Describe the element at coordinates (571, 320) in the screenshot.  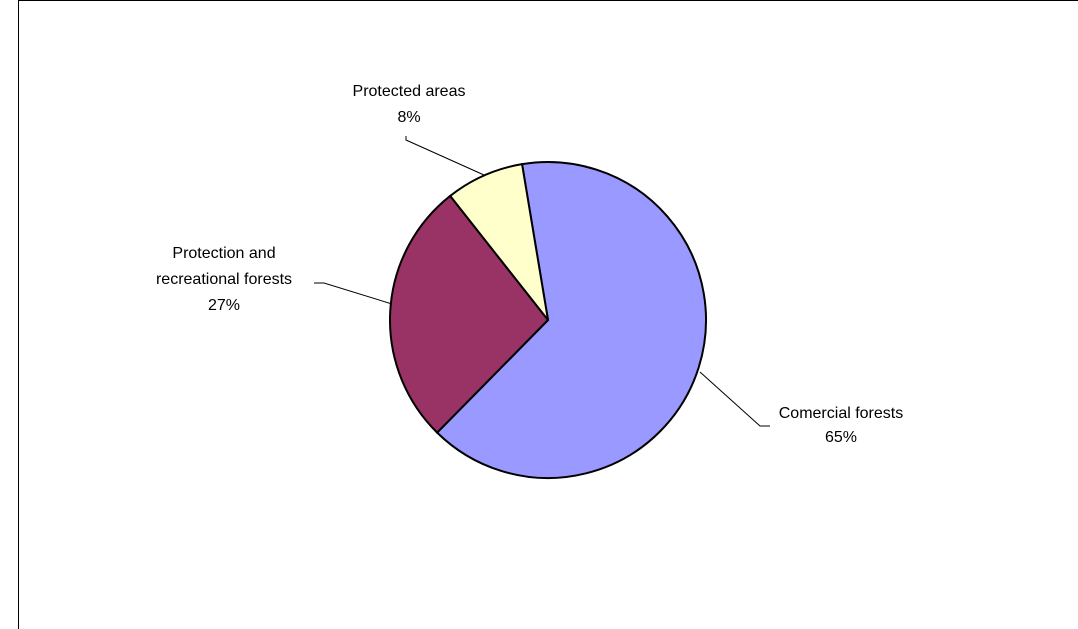
I see `pie-slice-comercial-forests` at that location.